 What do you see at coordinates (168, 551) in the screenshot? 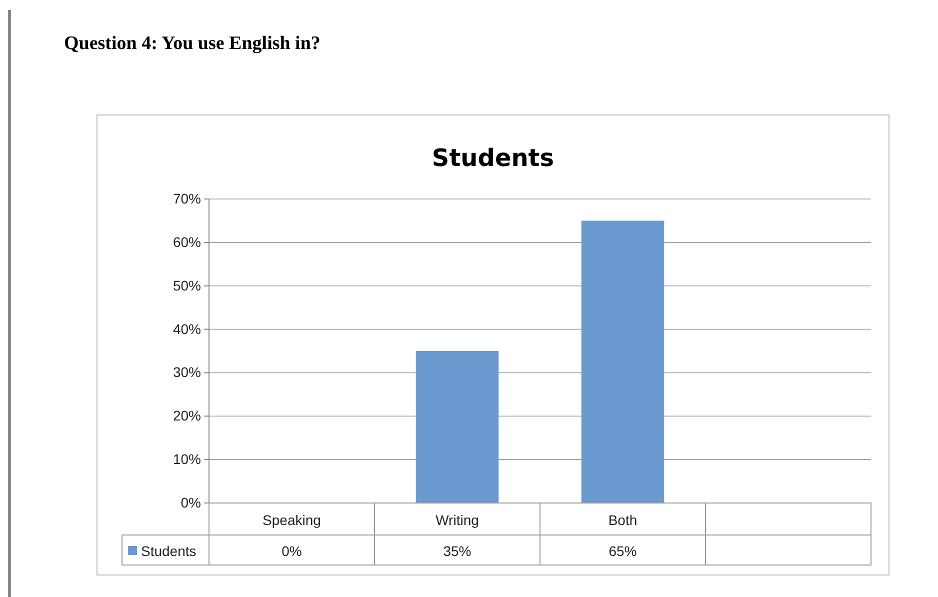
I see `legend-label: Students` at bounding box center [168, 551].